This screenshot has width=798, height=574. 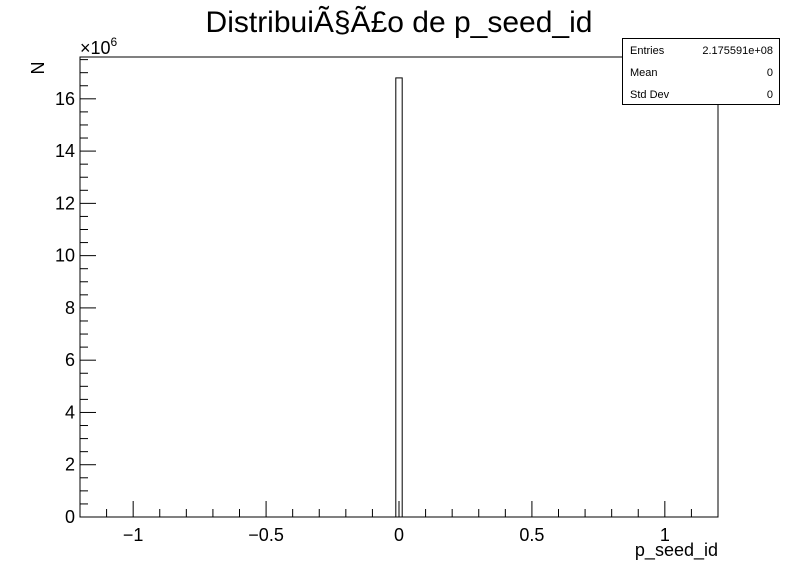 I want to click on stats-row-mean: Mean 0, so click(x=701, y=75).